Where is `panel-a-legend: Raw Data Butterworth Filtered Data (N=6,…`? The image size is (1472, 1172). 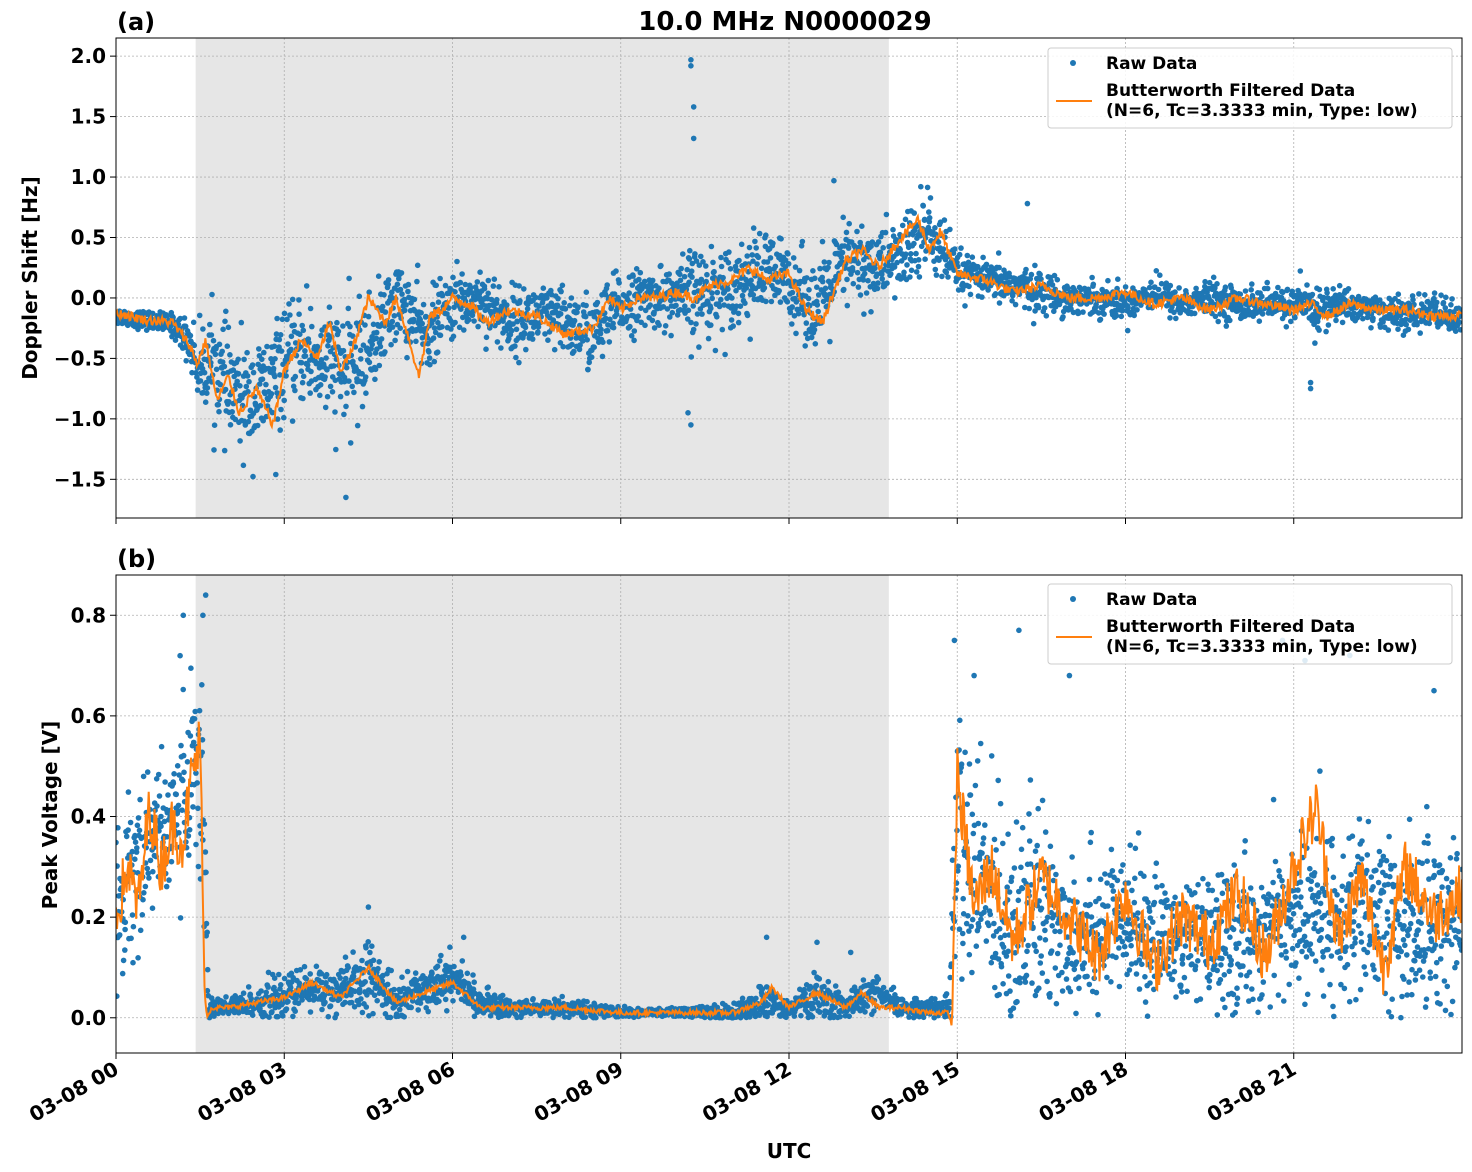
panel-a-legend: Raw Data Butterworth Filtered Data (N=6,… is located at coordinates (1250, 88).